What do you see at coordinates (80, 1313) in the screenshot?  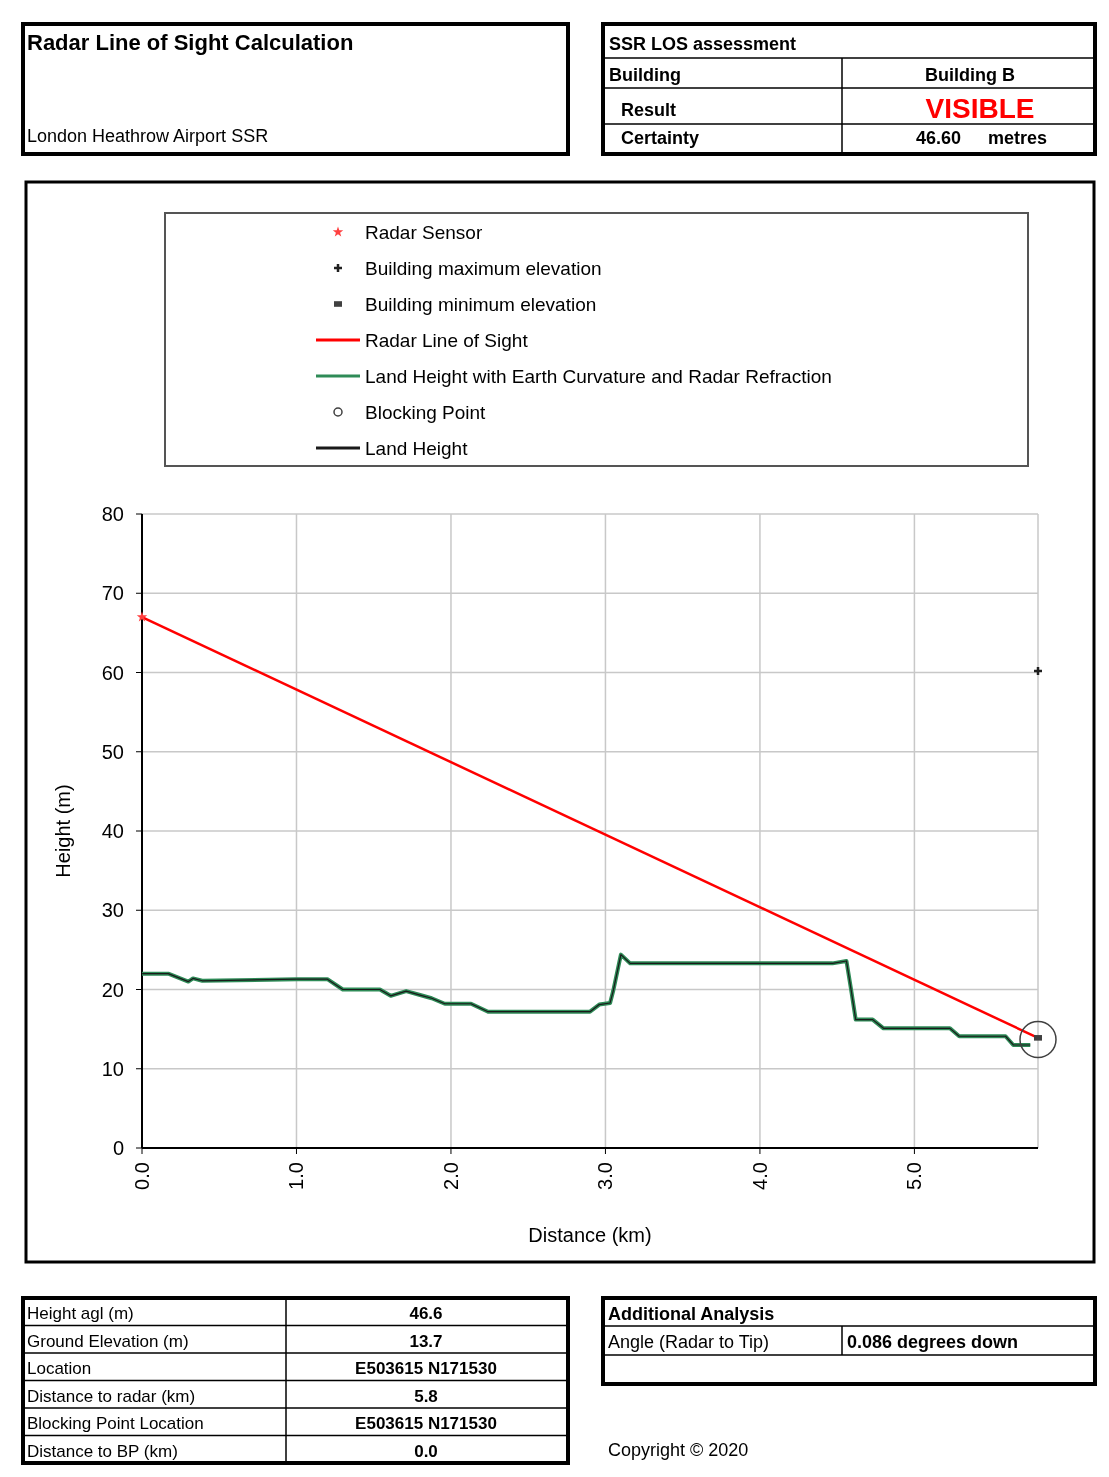 I see `text: Height agl (m)` at bounding box center [80, 1313].